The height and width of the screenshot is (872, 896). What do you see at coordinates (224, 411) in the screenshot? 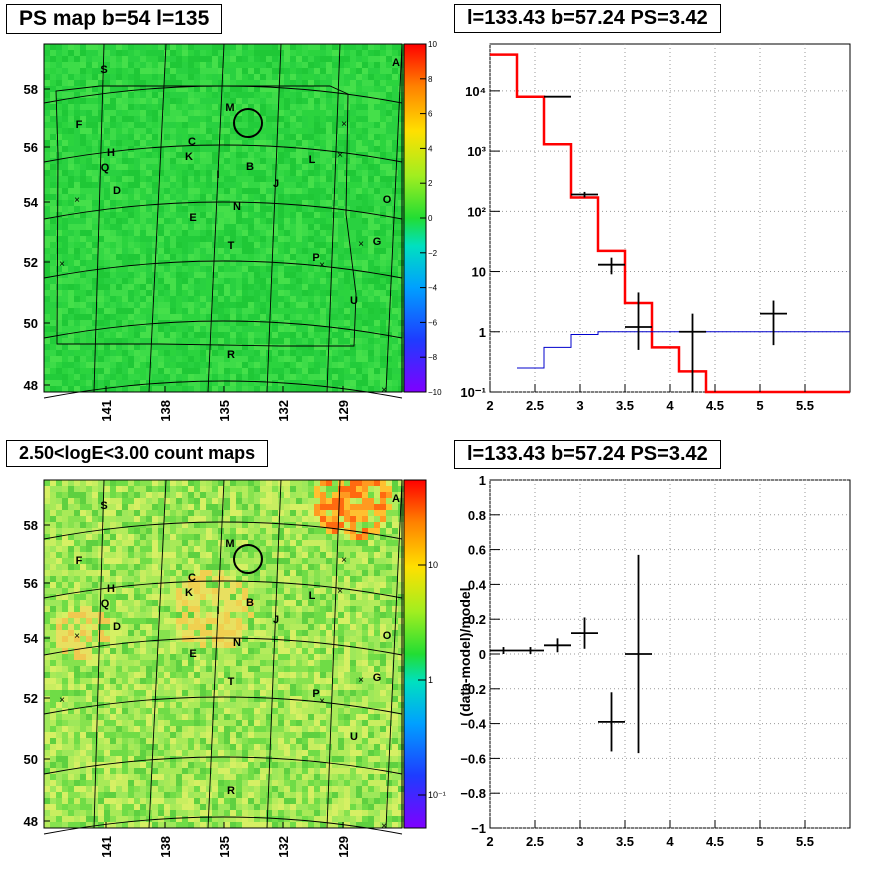
I see `lon-tick-label: 135` at bounding box center [224, 411].